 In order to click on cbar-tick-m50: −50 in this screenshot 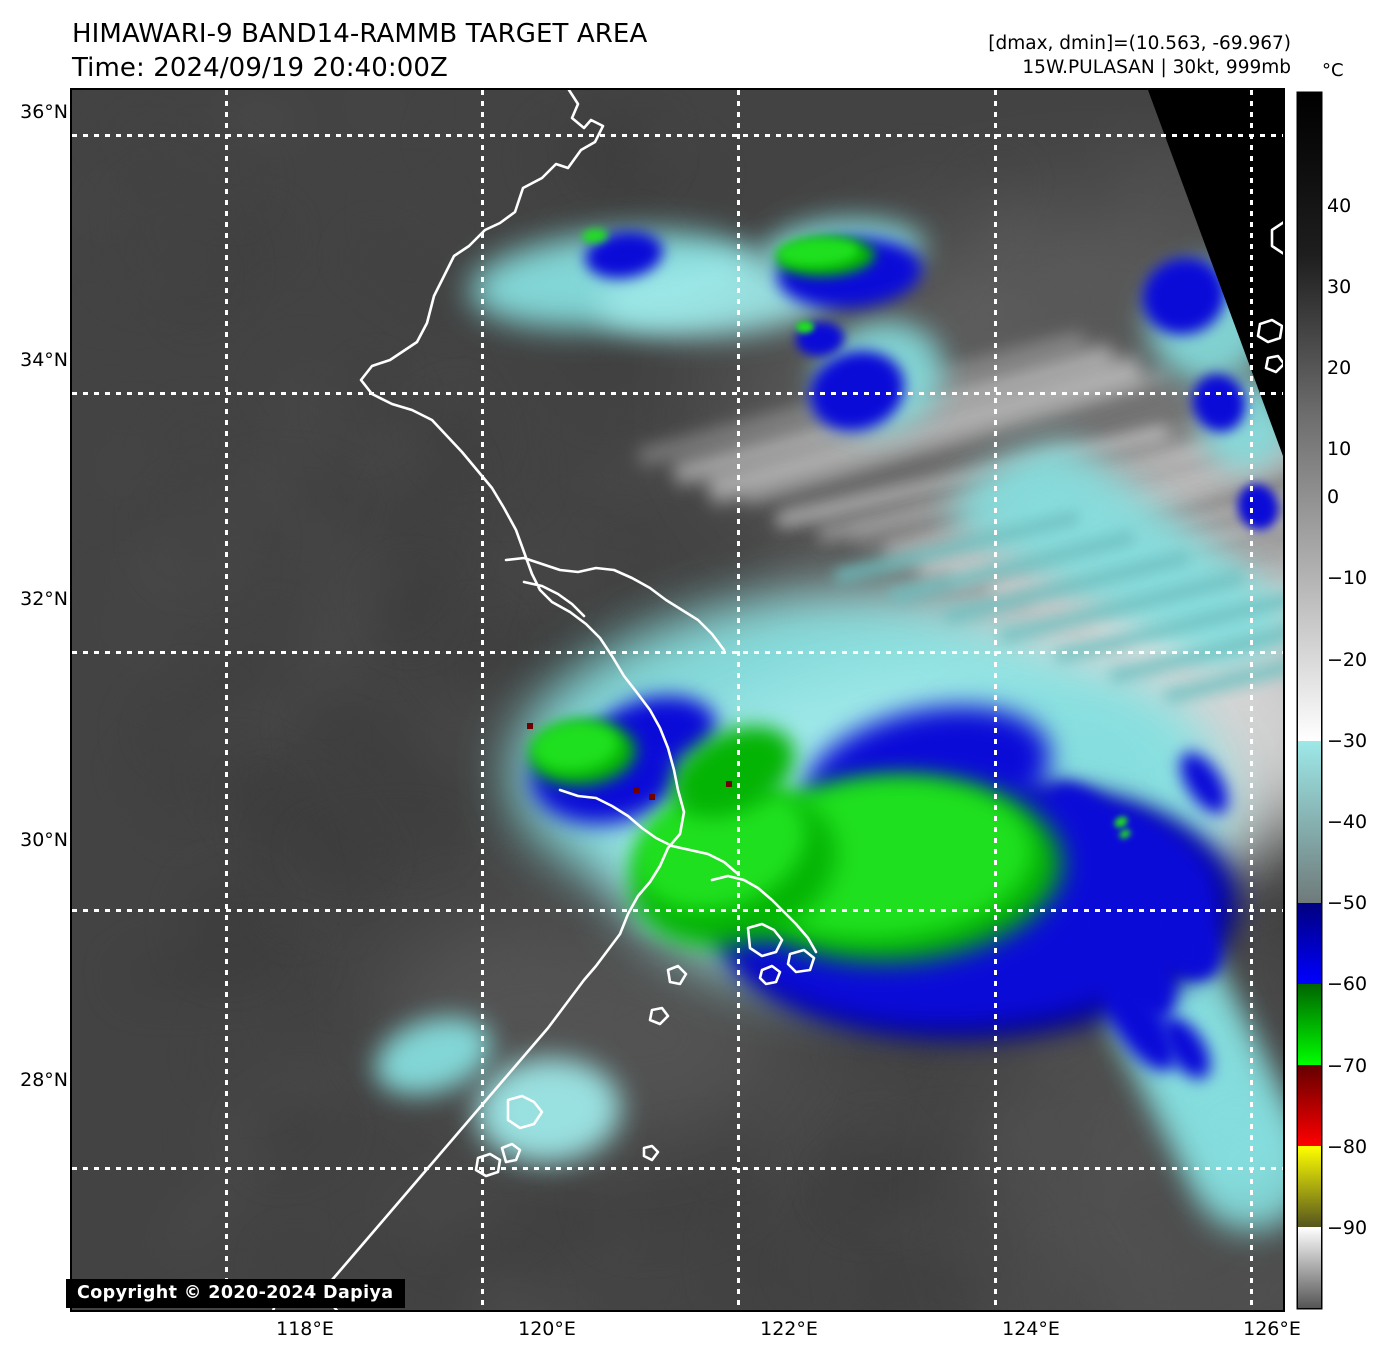, I will do `click(1347, 903)`.